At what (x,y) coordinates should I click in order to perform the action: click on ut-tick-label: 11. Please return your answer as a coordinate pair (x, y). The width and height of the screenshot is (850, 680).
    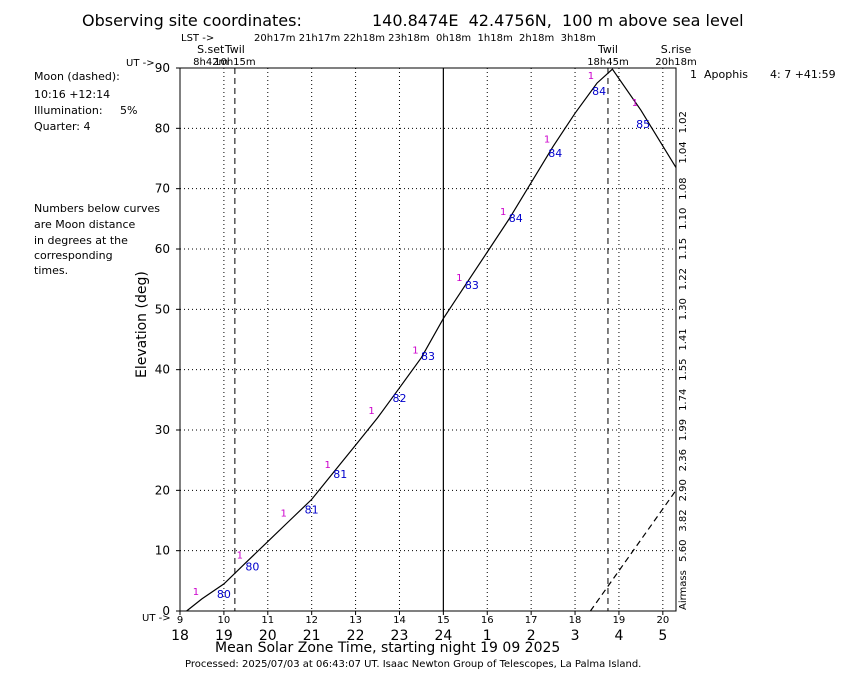
    Looking at the image, I should click on (267, 620).